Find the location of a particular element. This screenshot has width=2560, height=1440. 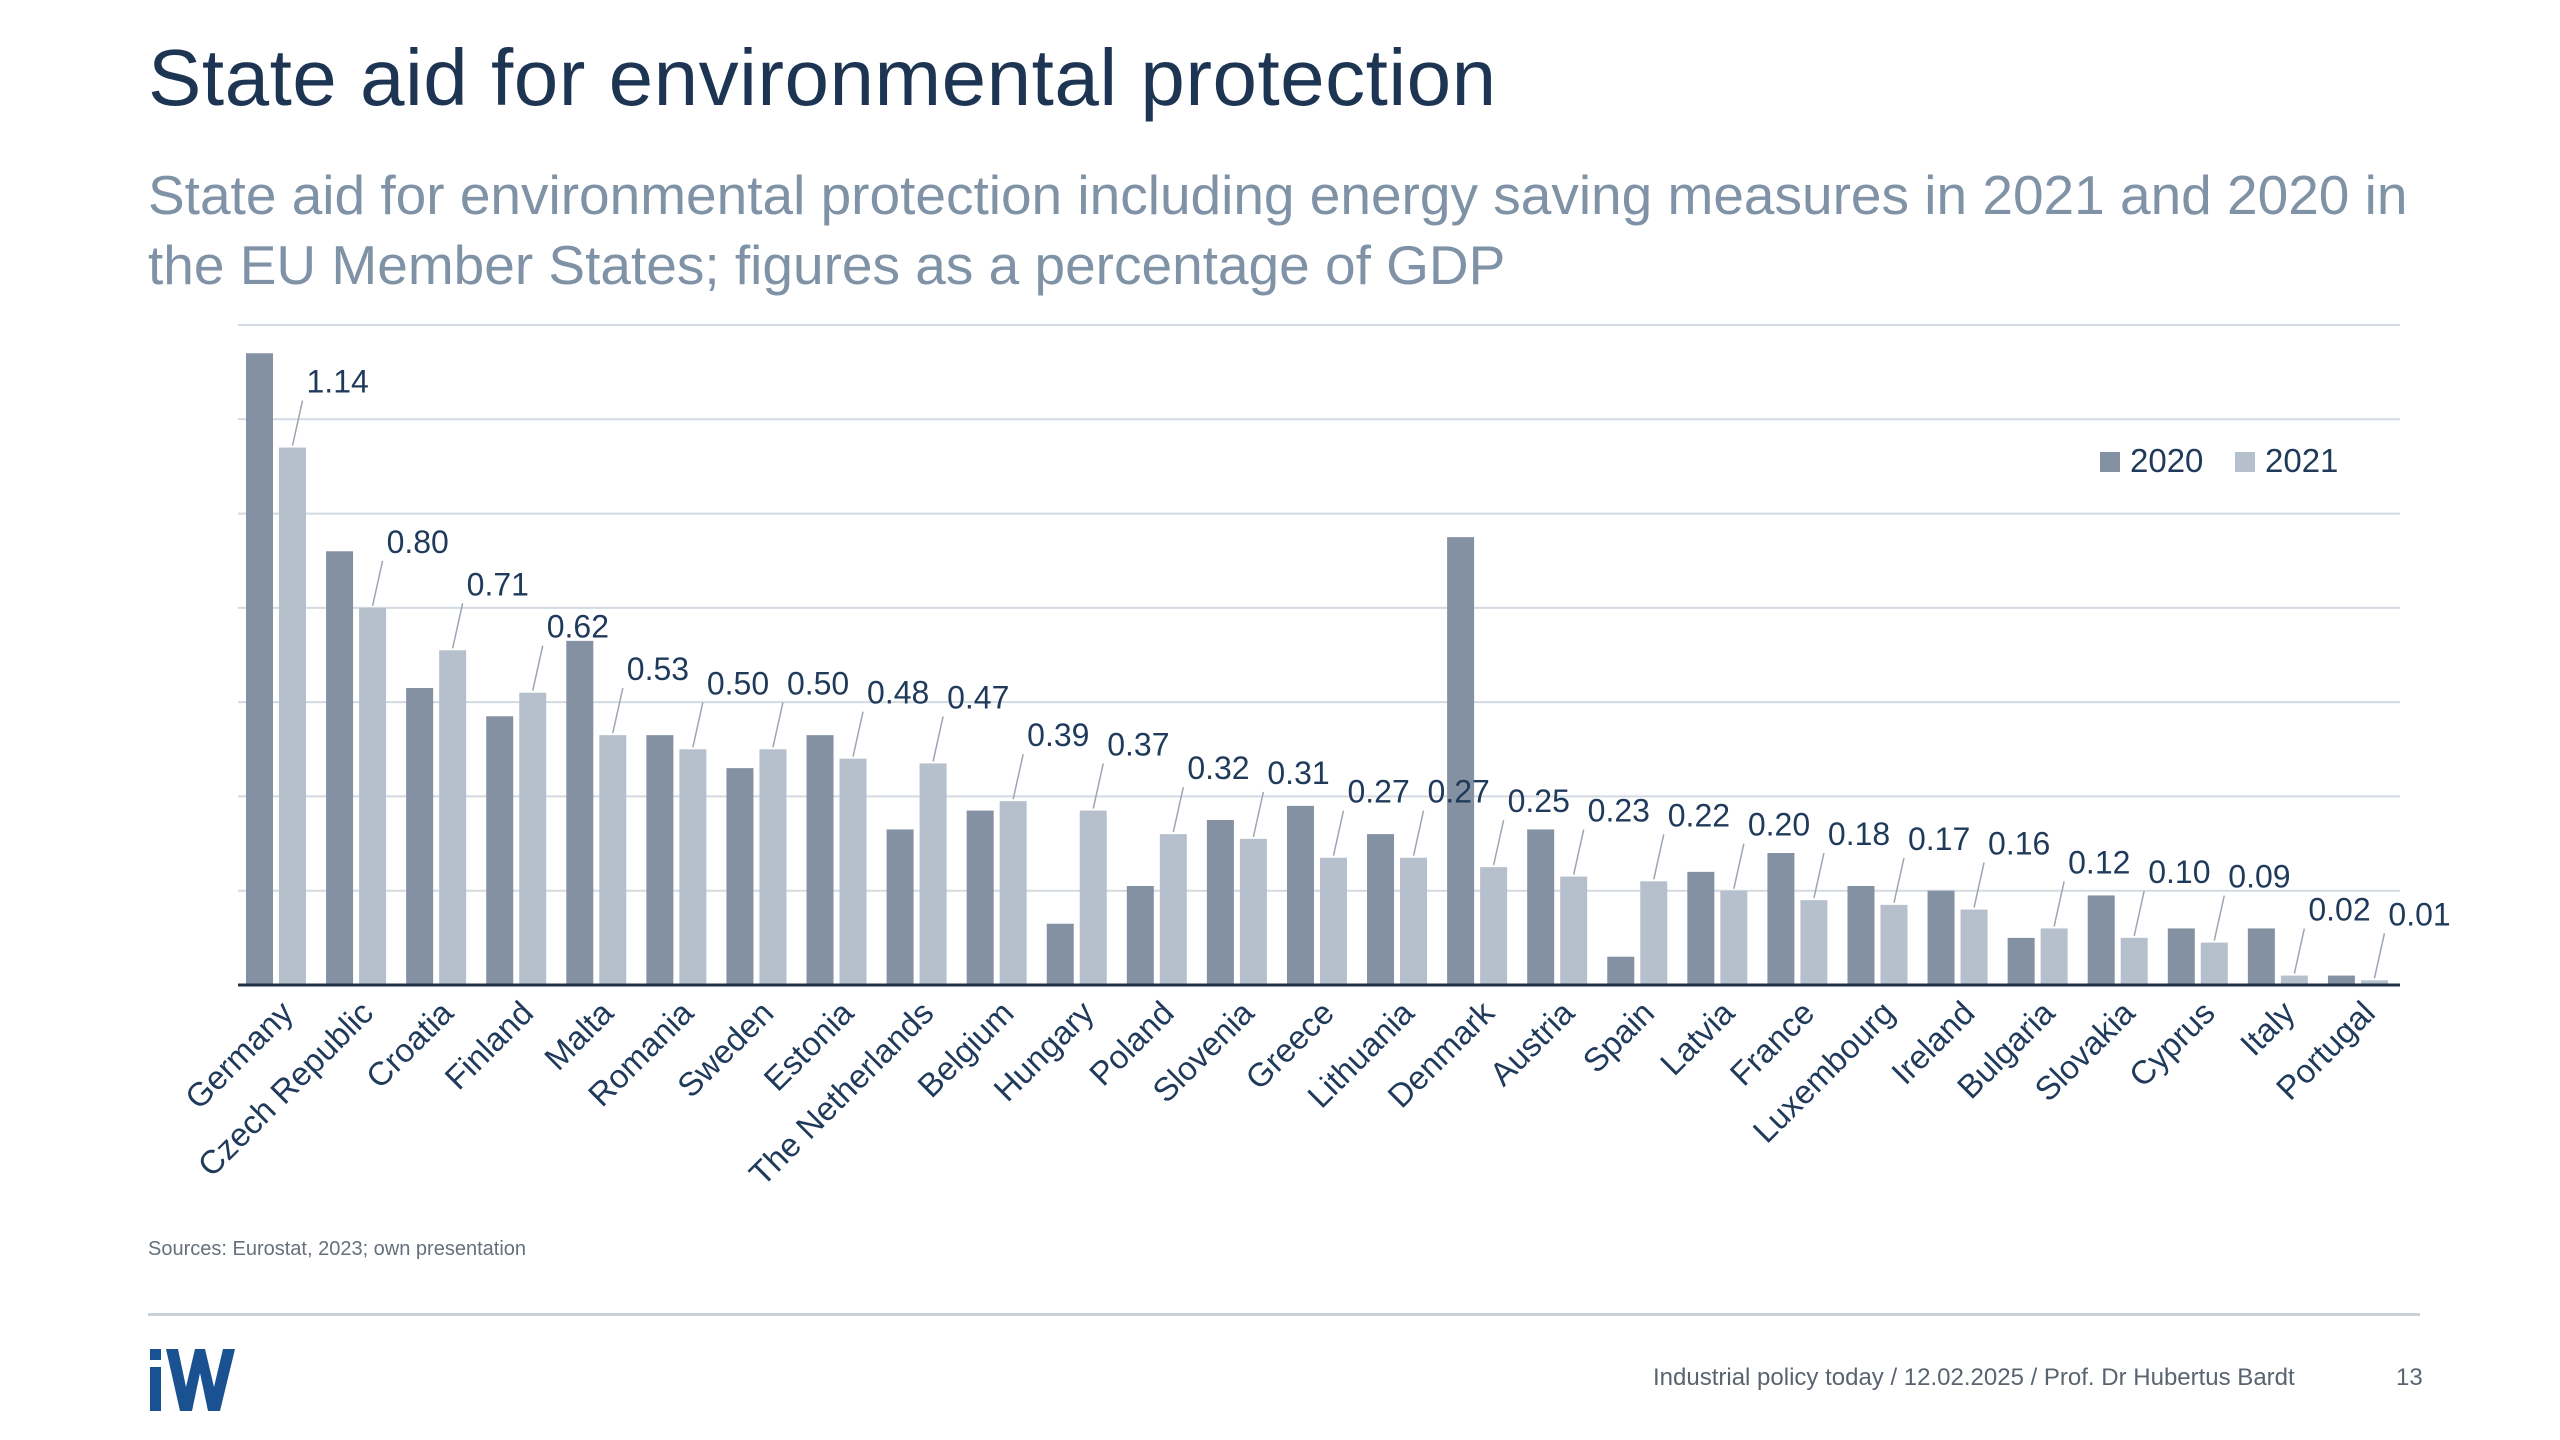

bar-2021-sweden is located at coordinates (773, 867).